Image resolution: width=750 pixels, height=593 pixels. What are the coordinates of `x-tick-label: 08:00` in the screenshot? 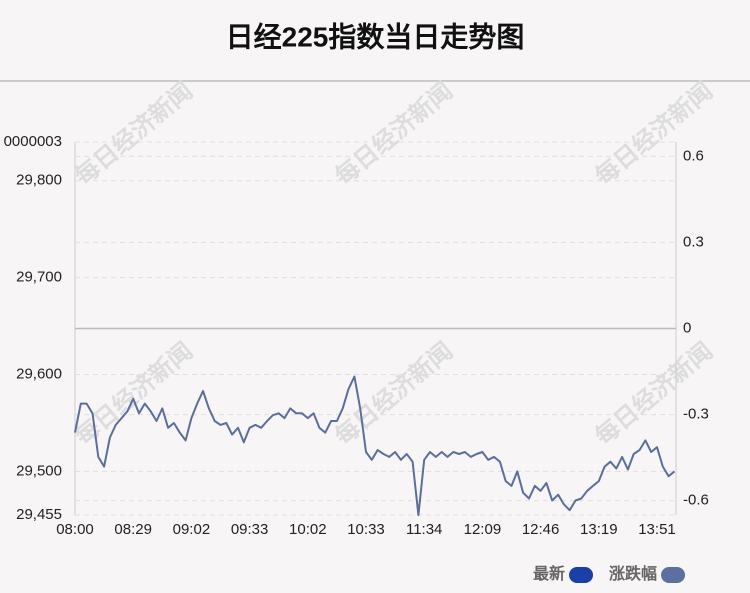 It's located at (75, 529).